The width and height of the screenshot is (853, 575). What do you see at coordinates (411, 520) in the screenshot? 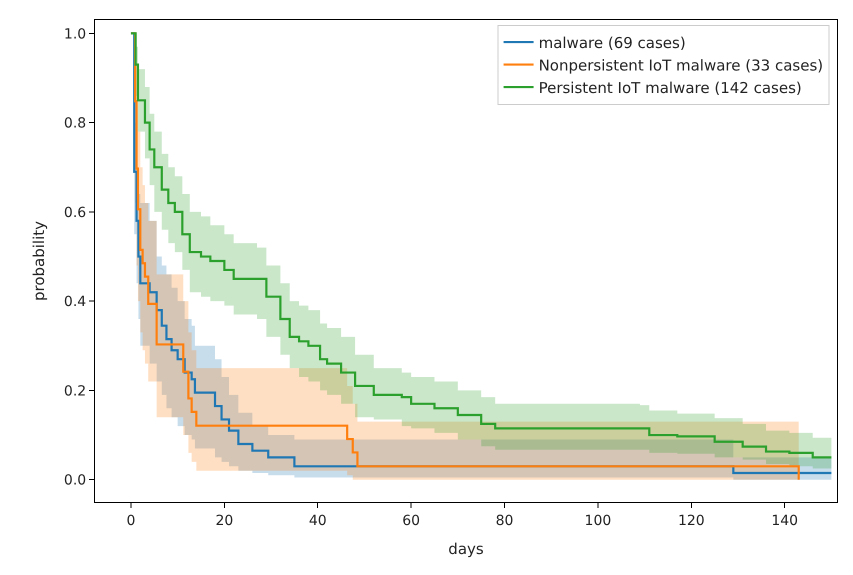
I see `x-tick-label: 60` at bounding box center [411, 520].